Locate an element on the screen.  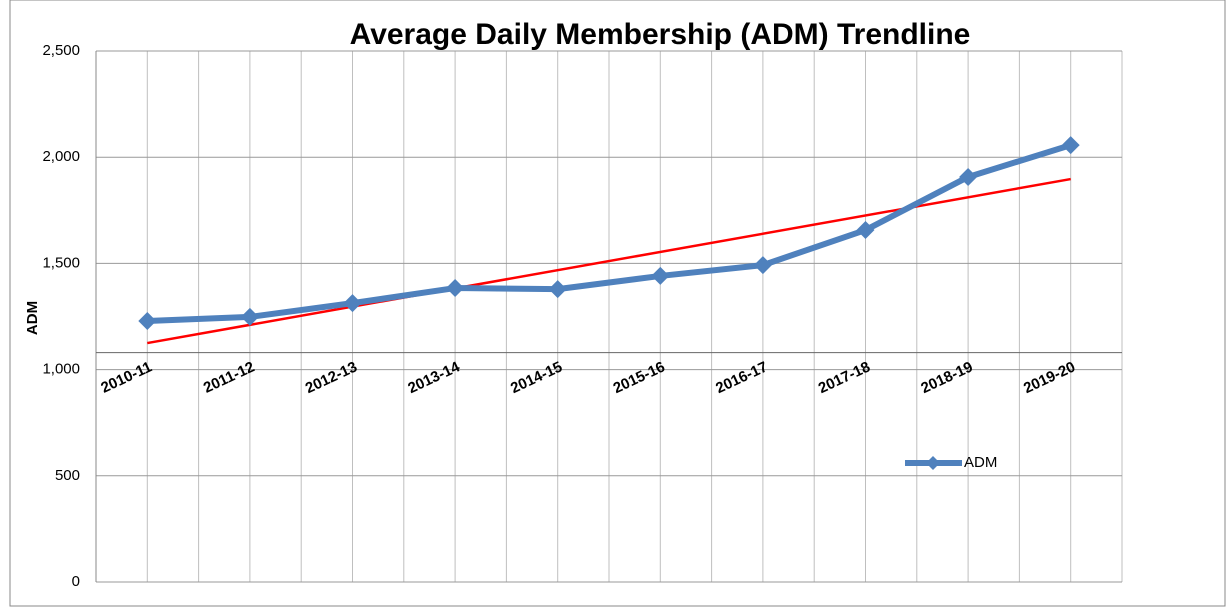
y-tick-label: 2,500 is located at coordinates (61, 50).